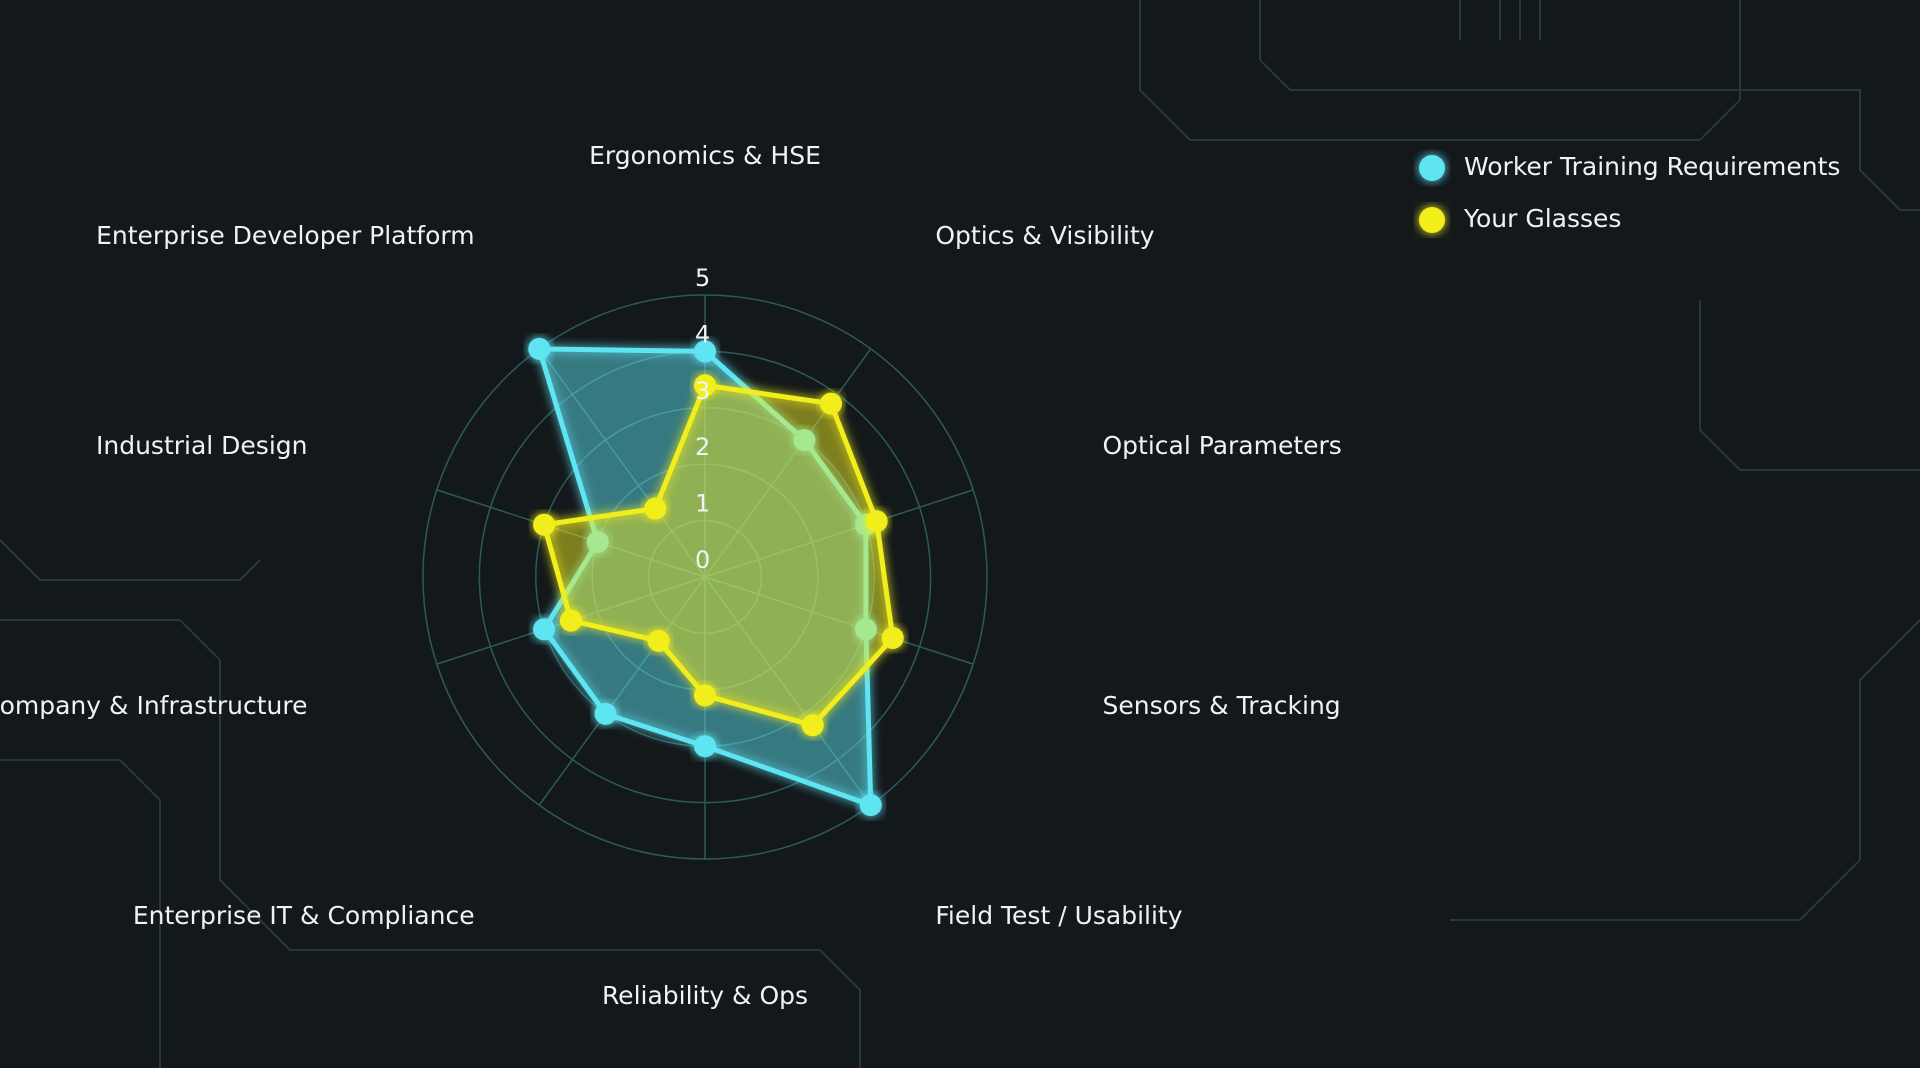 The width and height of the screenshot is (1920, 1068). Describe the element at coordinates (702, 504) in the screenshot. I see `radial-tick-label: 1` at that location.